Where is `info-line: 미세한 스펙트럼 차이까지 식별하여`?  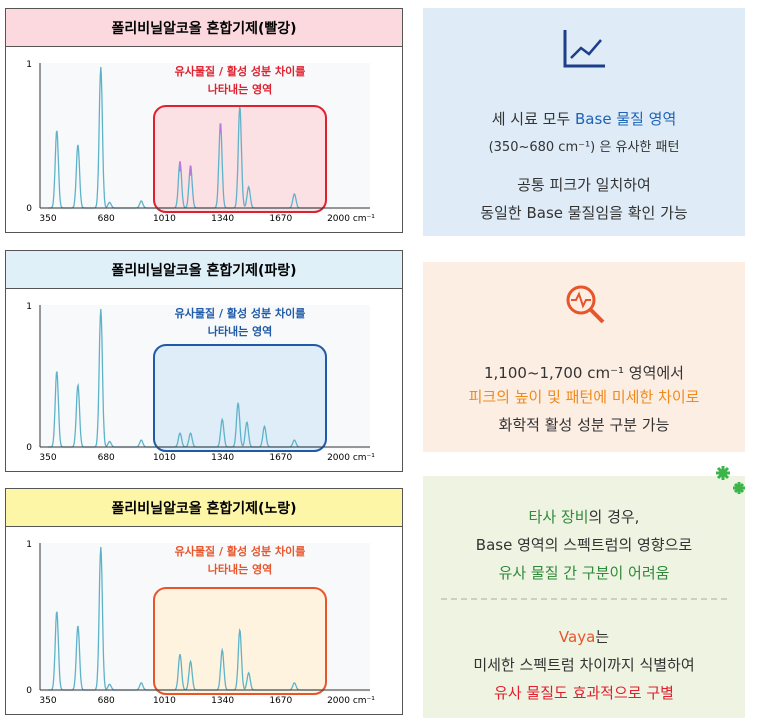
info-line: 미세한 스펙트럼 차이까지 식별하여 is located at coordinates (584, 664).